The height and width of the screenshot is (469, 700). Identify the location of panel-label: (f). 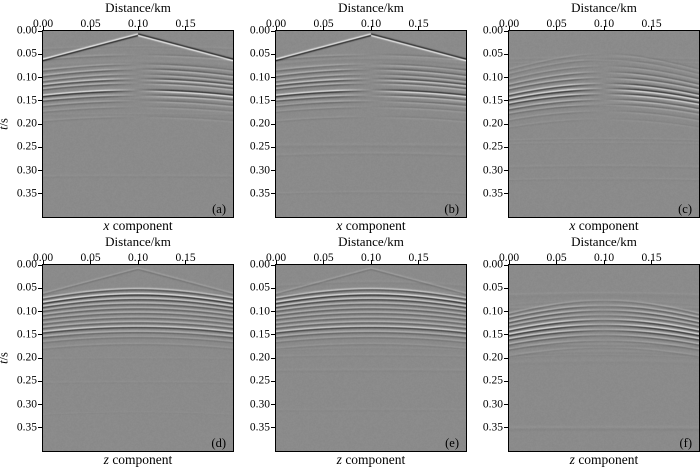
(686, 442).